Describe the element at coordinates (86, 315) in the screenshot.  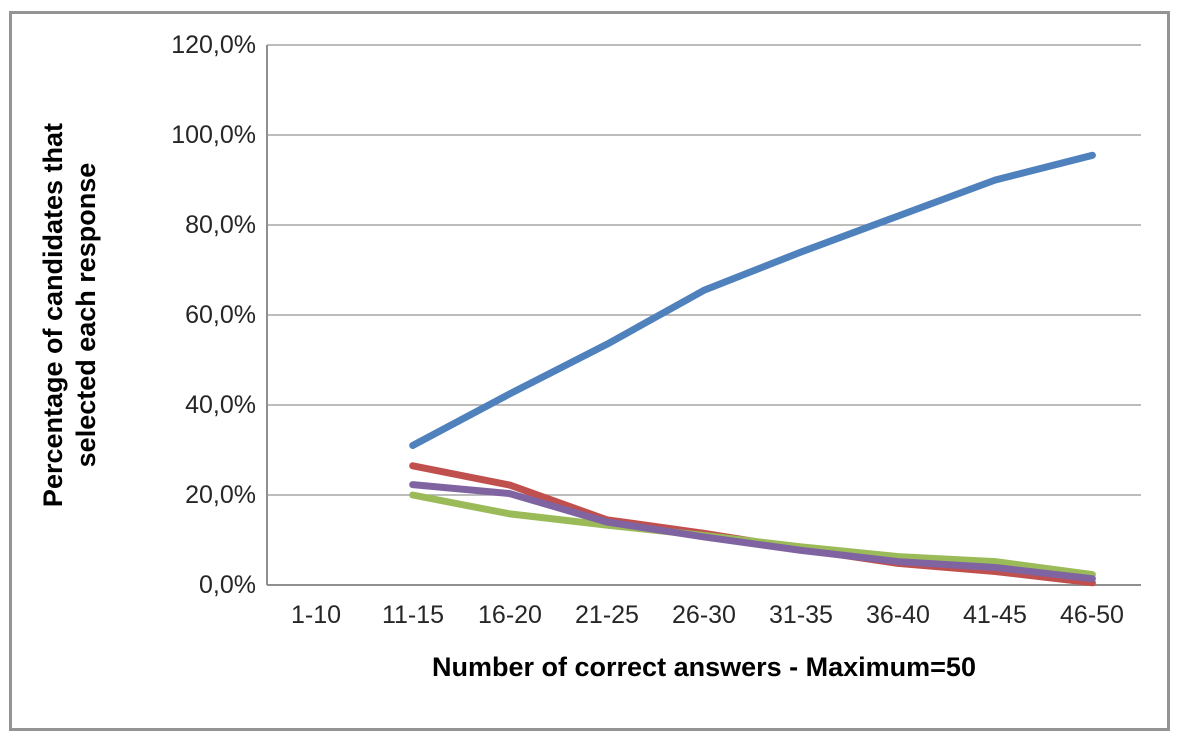
I see `y-axis-title-line-2: selected each response` at that location.